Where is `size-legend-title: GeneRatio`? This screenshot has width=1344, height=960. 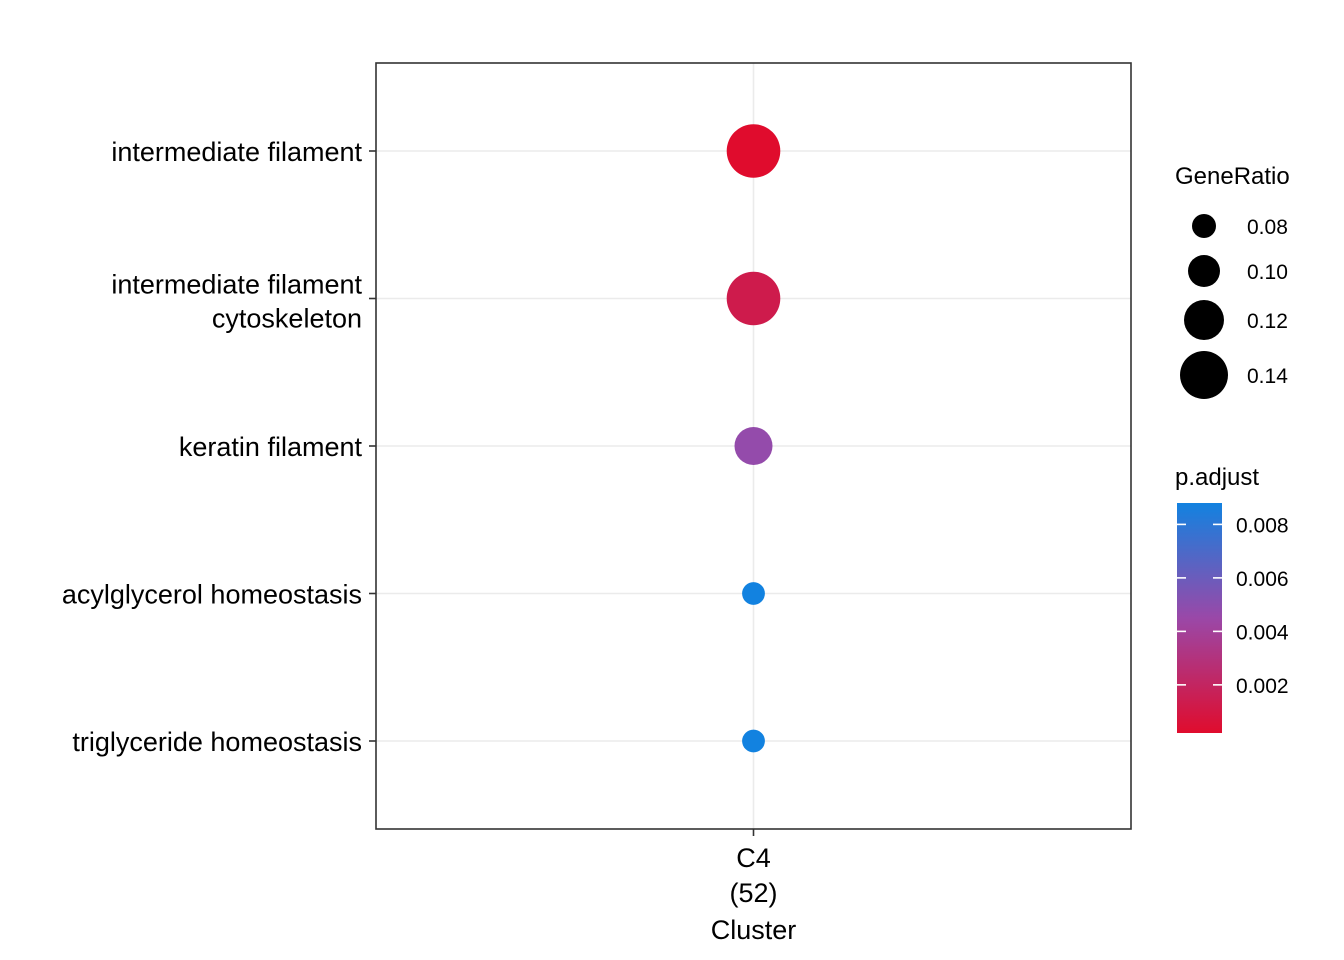 size-legend-title: GeneRatio is located at coordinates (1232, 176).